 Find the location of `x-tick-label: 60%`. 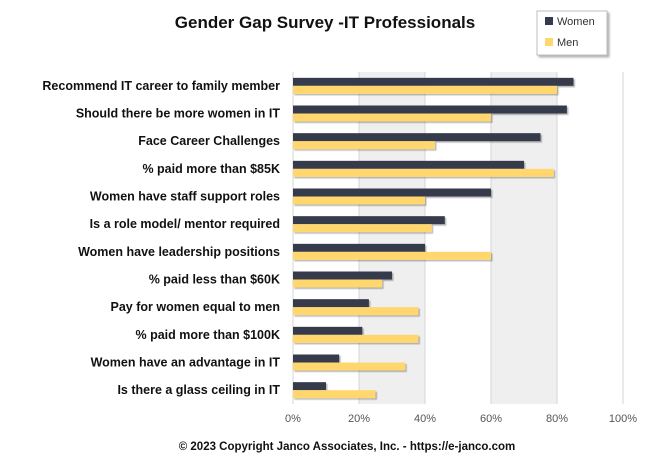

x-tick-label: 60% is located at coordinates (491, 419).